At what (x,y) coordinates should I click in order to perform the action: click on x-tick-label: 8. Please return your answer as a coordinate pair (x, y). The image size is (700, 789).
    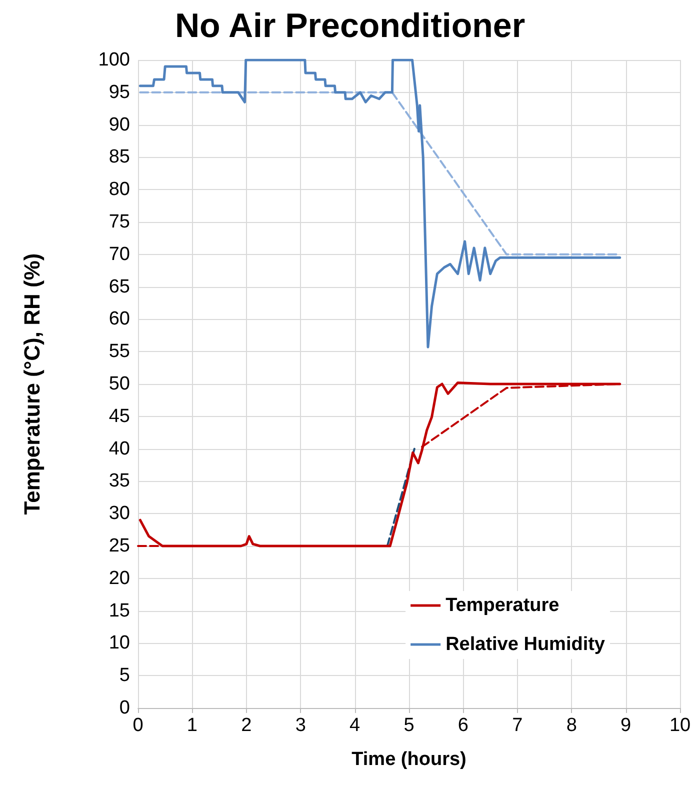
    Looking at the image, I should click on (571, 725).